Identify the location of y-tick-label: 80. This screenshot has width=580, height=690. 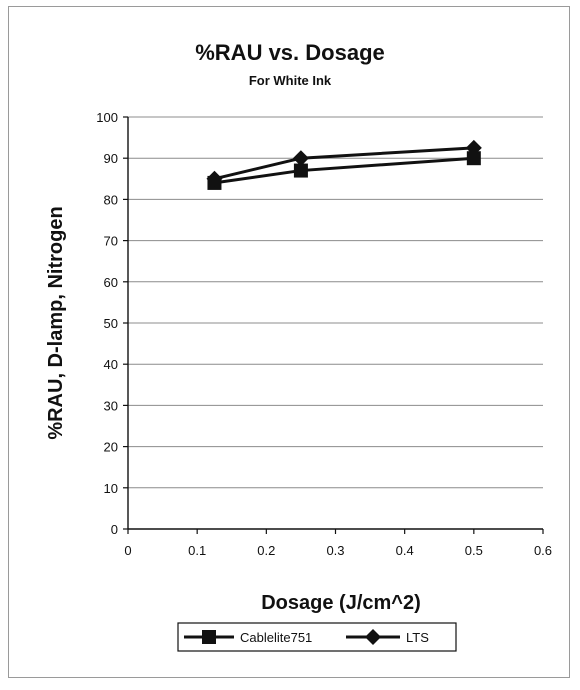
(111, 199).